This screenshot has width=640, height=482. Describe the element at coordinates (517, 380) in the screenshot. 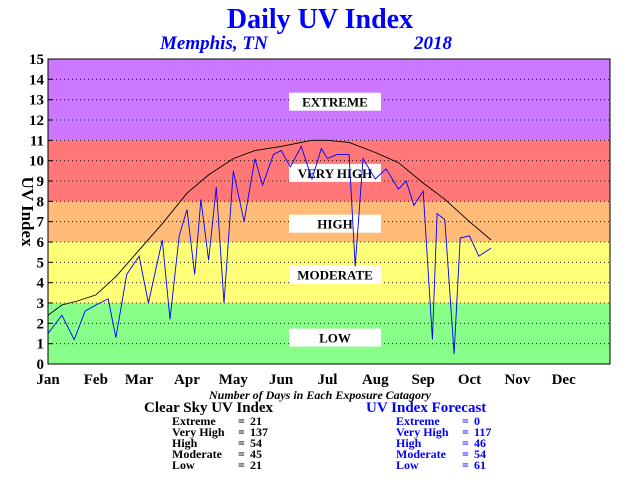

I see `x-tick-label: Nov` at that location.